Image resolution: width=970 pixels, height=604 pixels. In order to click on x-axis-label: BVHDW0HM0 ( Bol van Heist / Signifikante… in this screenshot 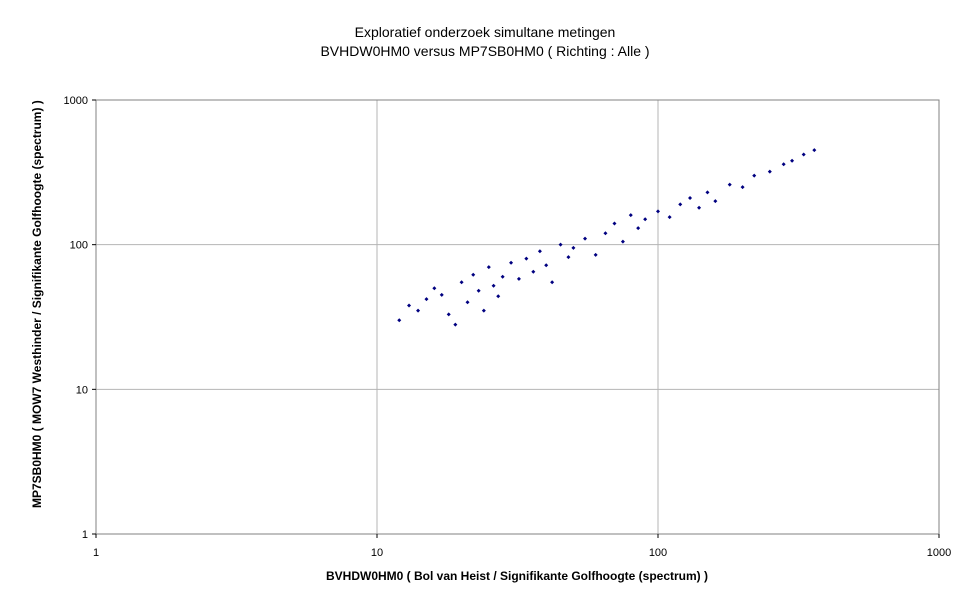, I will do `click(517, 576)`.